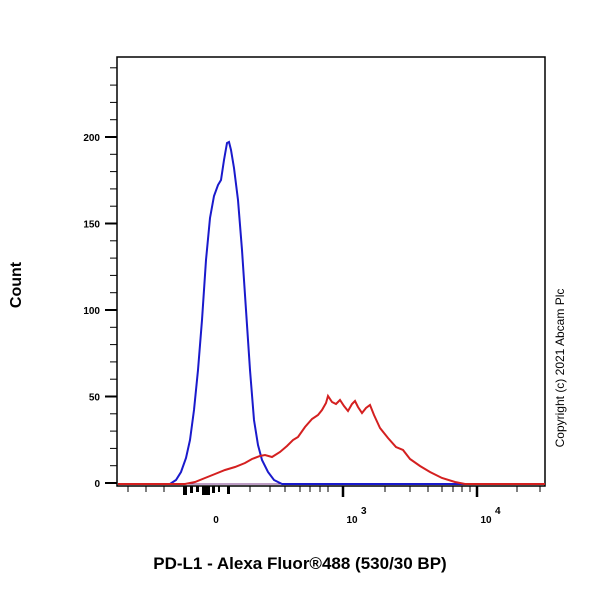  What do you see at coordinates (91, 311) in the screenshot?
I see `y-tick-label: 100` at bounding box center [91, 311].